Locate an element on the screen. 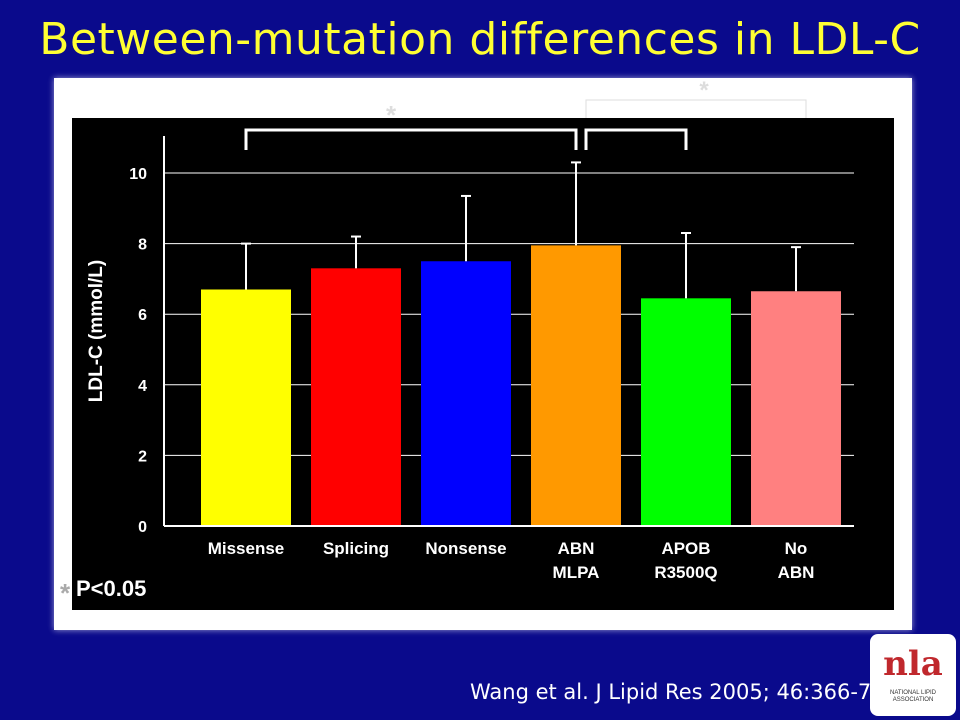  citation: Wang et al. J Lipid Res 2005; 46:366-72 is located at coordinates (677, 692).